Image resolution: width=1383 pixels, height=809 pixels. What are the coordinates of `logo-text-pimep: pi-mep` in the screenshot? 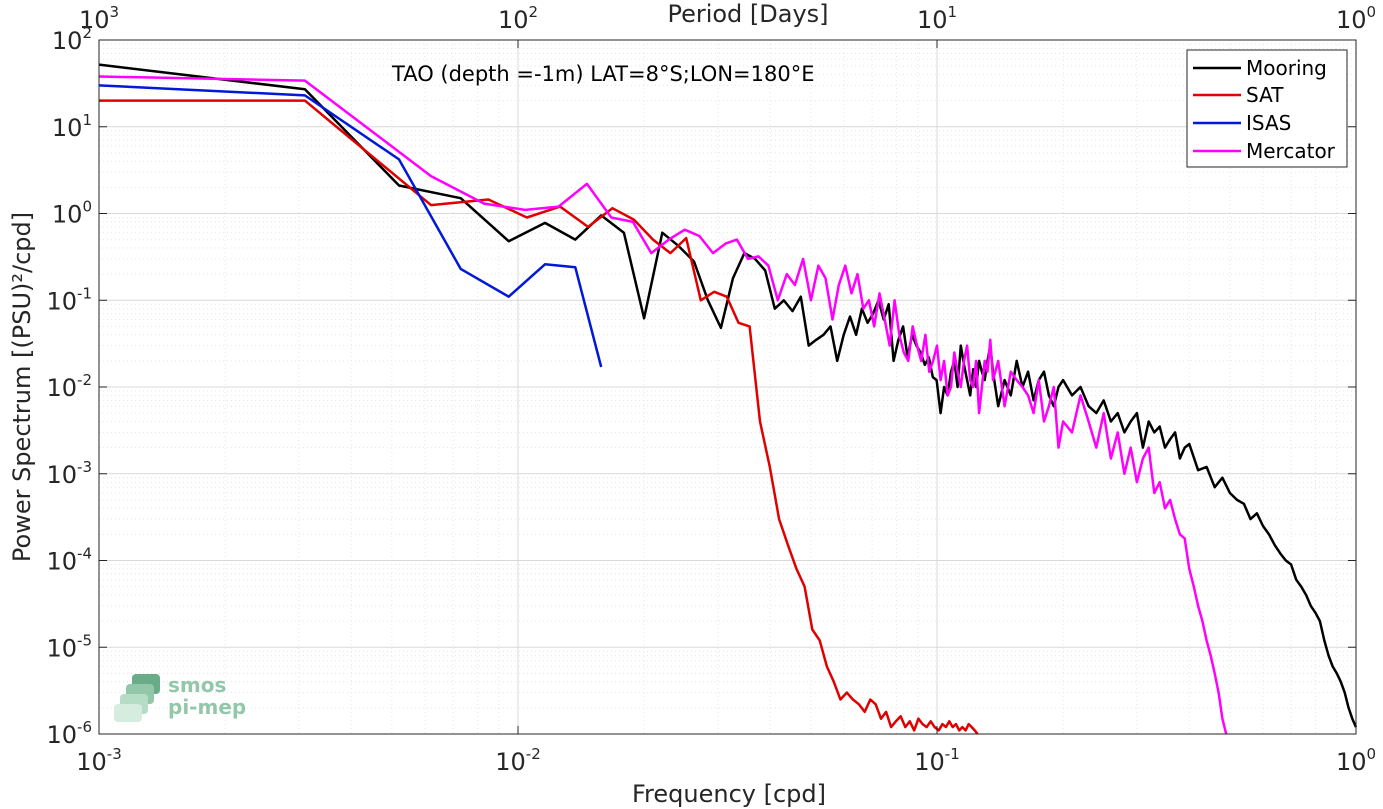 It's located at (207, 707).